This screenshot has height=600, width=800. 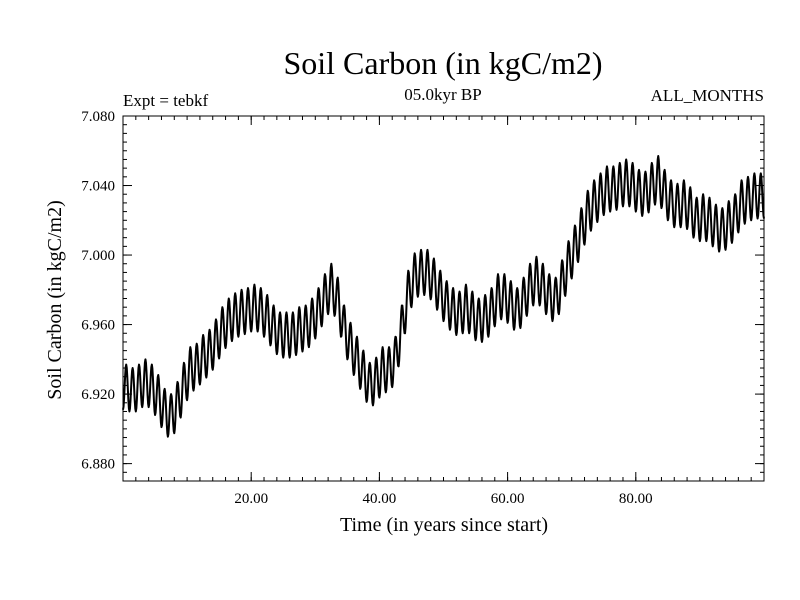 What do you see at coordinates (98, 326) in the screenshot?
I see `y-tick-label: 6.960` at bounding box center [98, 326].